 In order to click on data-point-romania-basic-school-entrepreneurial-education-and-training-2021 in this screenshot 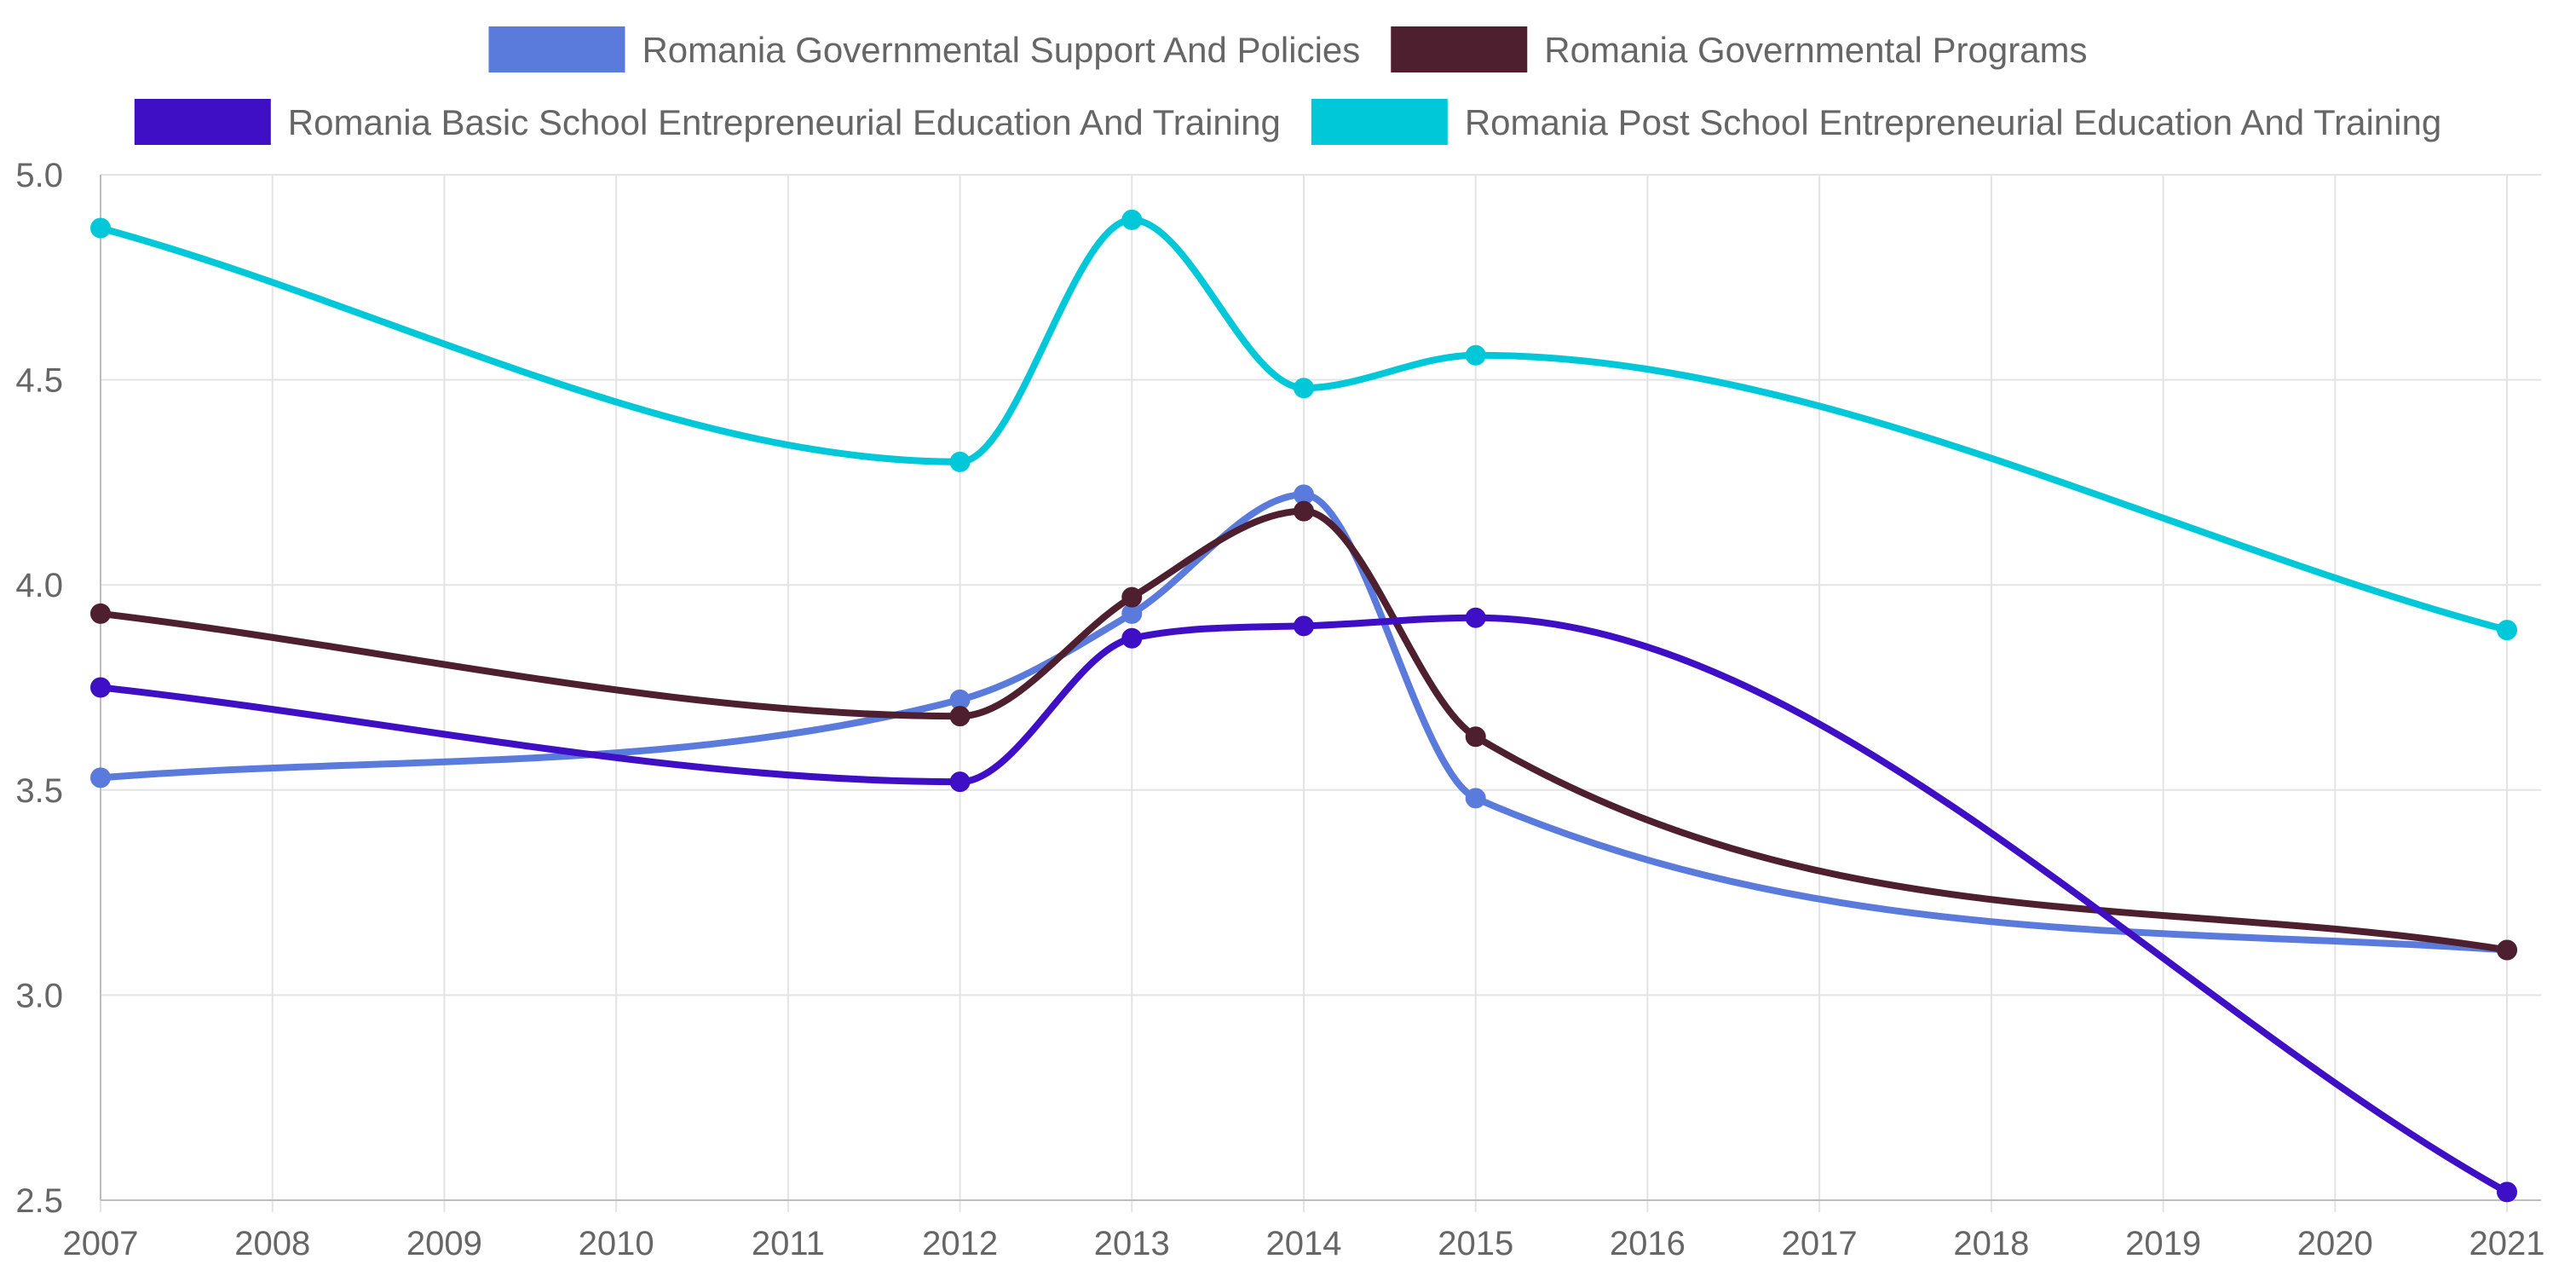, I will do `click(2507, 1192)`.